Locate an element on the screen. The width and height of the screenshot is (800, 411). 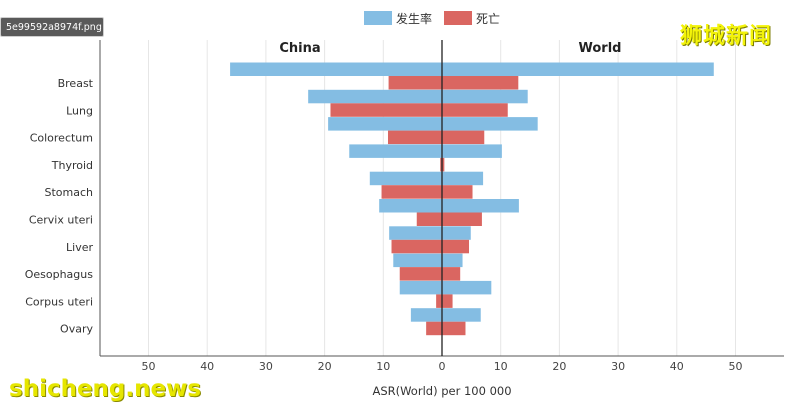
category-label: Stomach is located at coordinates (68, 192).